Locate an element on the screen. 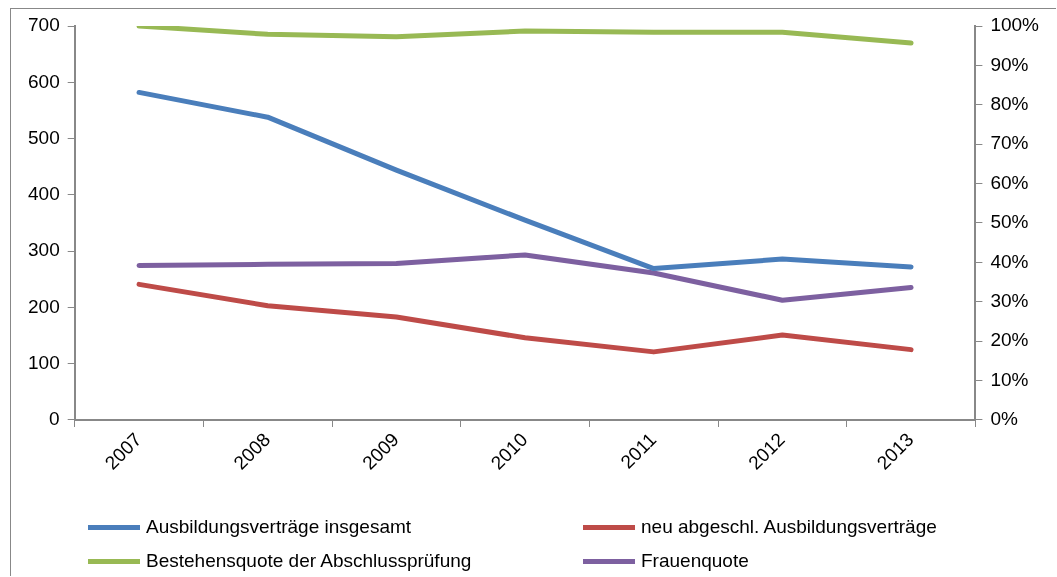 The image size is (1057, 577). y-tick-label: 100 is located at coordinates (44, 362).